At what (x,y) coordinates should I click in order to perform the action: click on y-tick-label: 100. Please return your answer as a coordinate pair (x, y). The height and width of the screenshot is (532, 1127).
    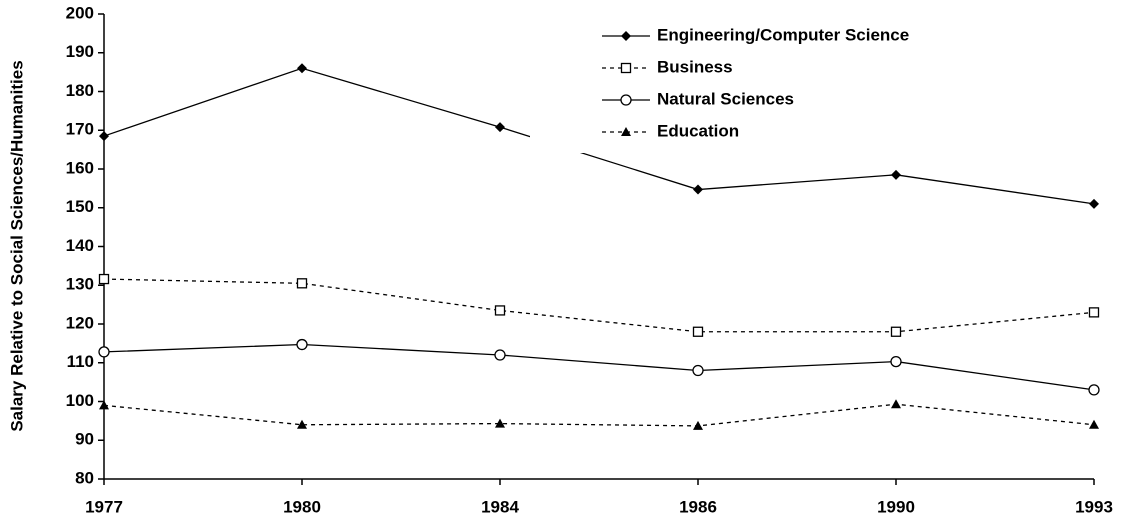
    Looking at the image, I should click on (80, 400).